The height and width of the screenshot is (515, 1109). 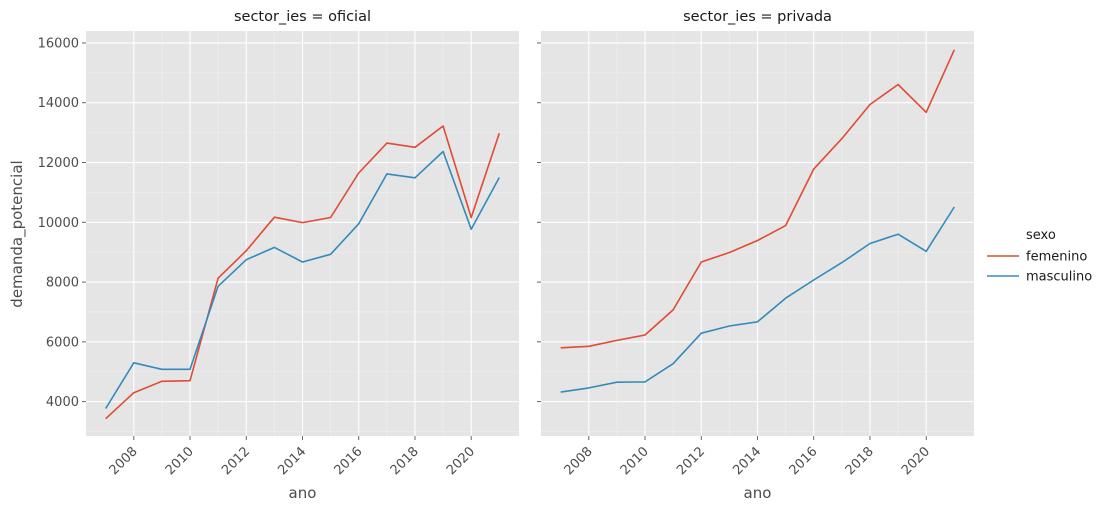 I want to click on y-tick-label: 4000, so click(x=62, y=402).